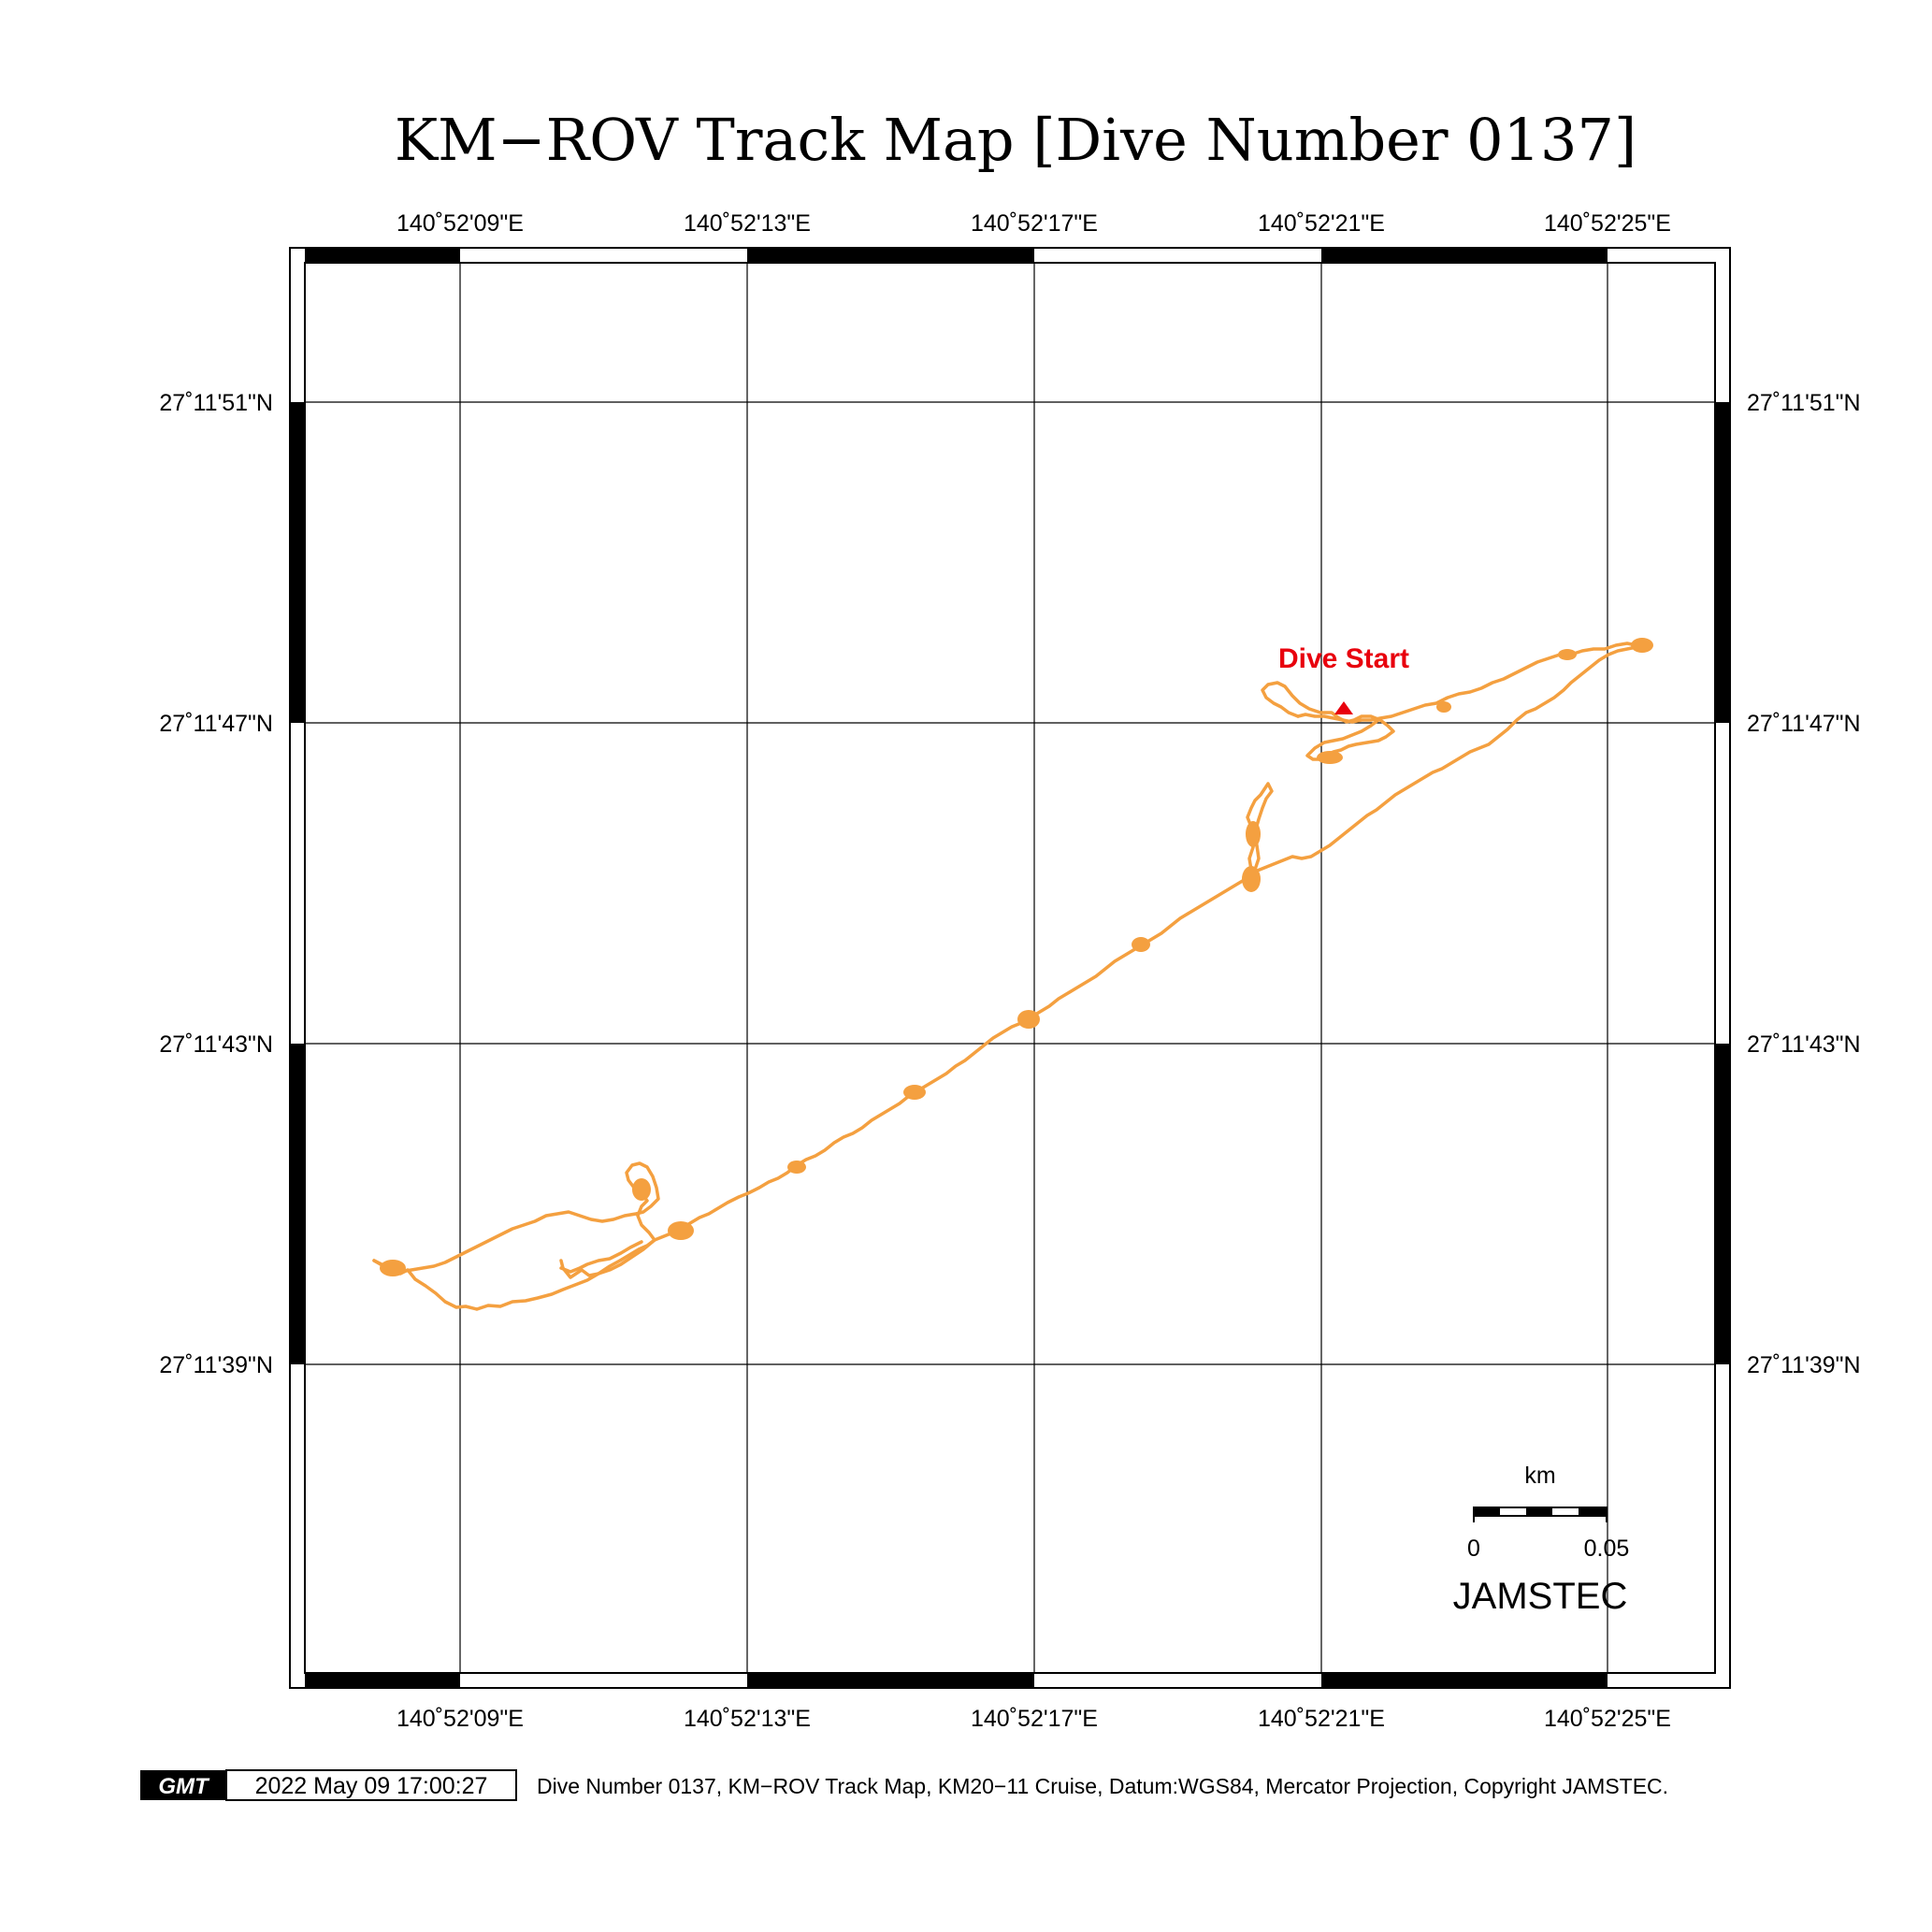  What do you see at coordinates (1015, 140) in the screenshot?
I see `map-title: KM−ROV Track Map [Dive Number 0137]` at bounding box center [1015, 140].